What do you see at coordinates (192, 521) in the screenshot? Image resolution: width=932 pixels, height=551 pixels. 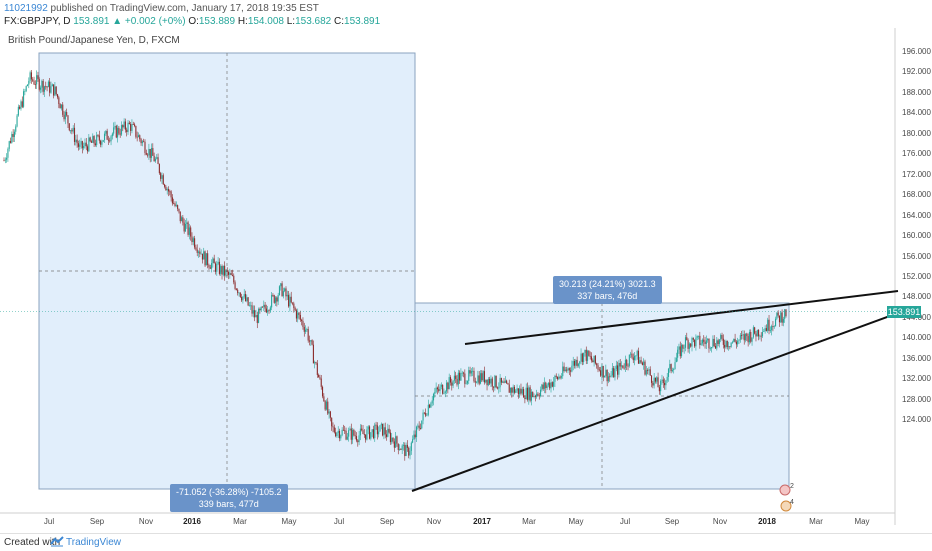 I see `time-axis-tick: 2016` at bounding box center [192, 521].